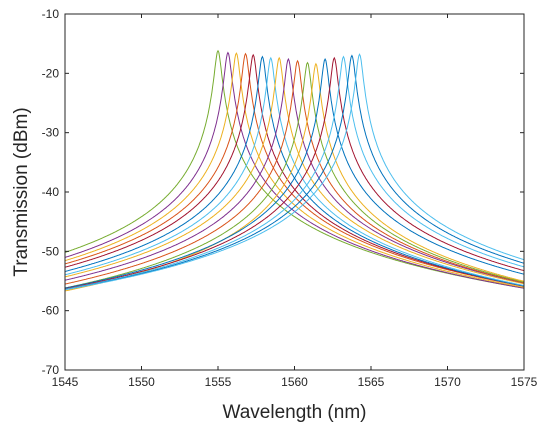 Image resolution: width=550 pixels, height=433 pixels. Describe the element at coordinates (51, 14) in the screenshot. I see `y-tick-label: -10` at that location.